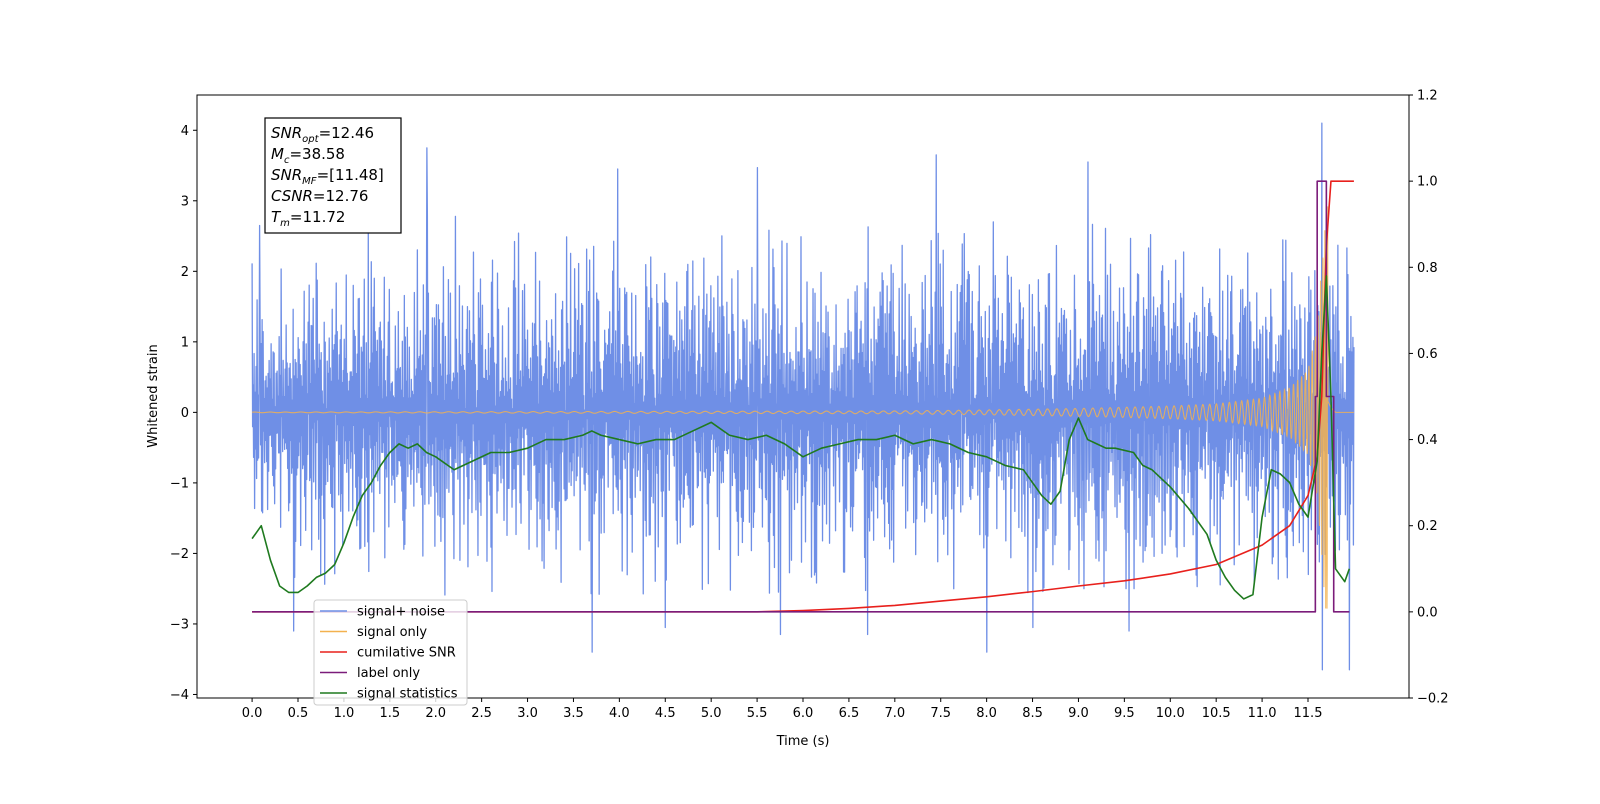 The image size is (1600, 804). I want to click on info-box-value: =[11.48], so click(350, 175).